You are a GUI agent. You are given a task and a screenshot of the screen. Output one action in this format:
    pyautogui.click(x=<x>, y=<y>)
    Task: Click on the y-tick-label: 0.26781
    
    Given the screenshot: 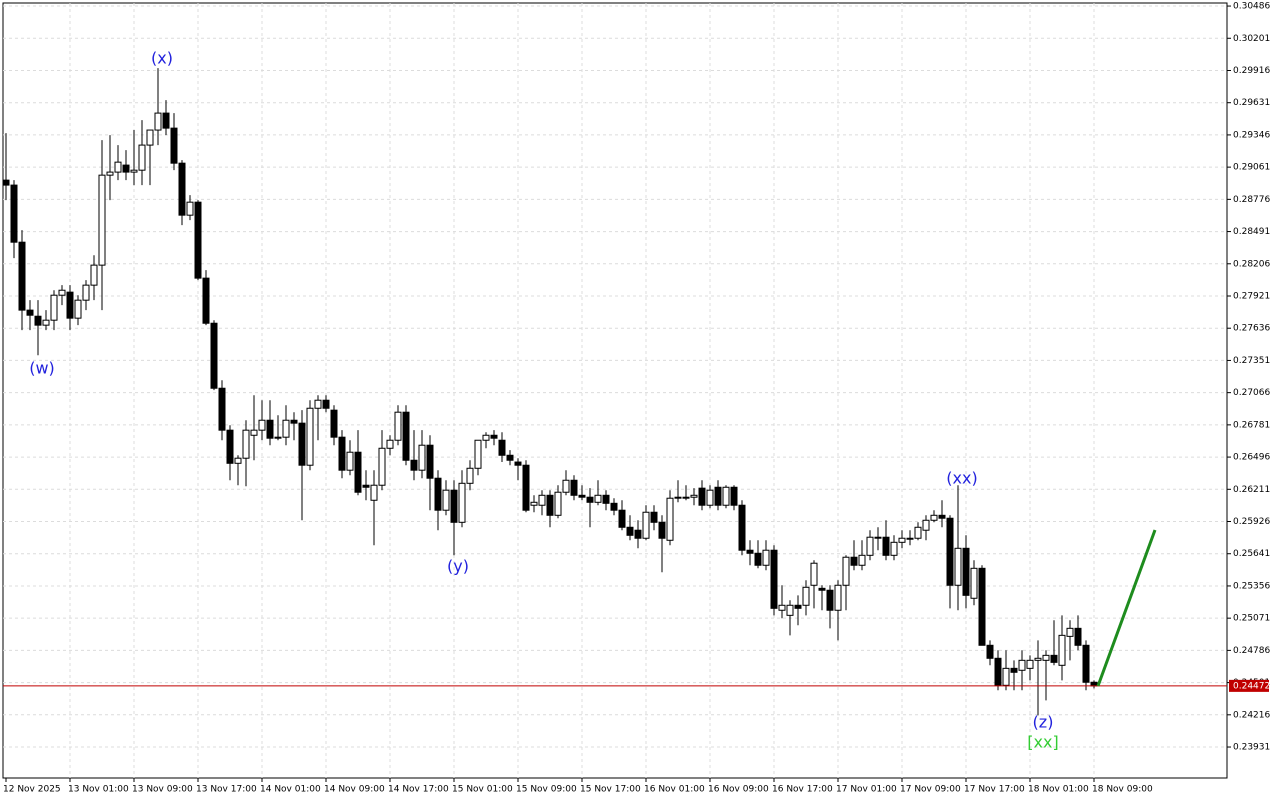 What is the action you would take?
    pyautogui.click(x=1251, y=425)
    